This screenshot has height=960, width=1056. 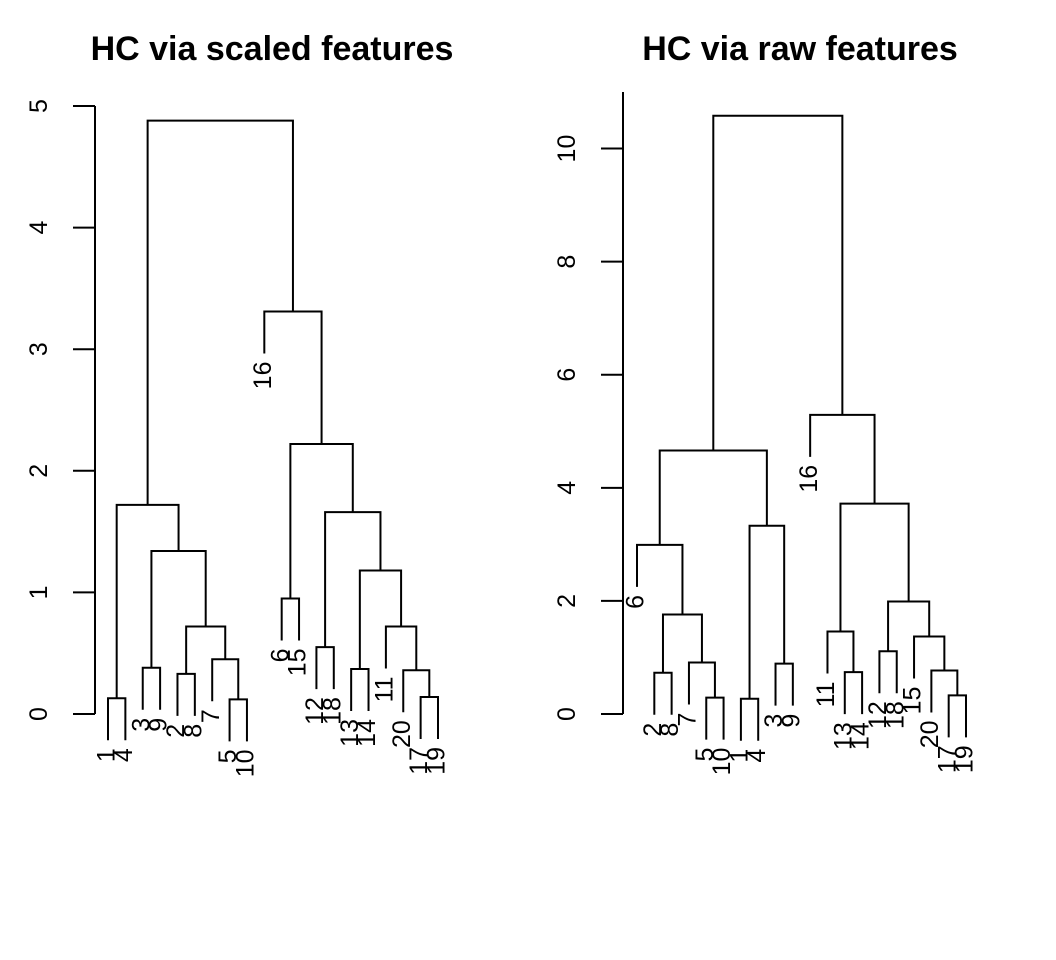 What do you see at coordinates (800, 49) in the screenshot?
I see `chart-title: HC via raw features` at bounding box center [800, 49].